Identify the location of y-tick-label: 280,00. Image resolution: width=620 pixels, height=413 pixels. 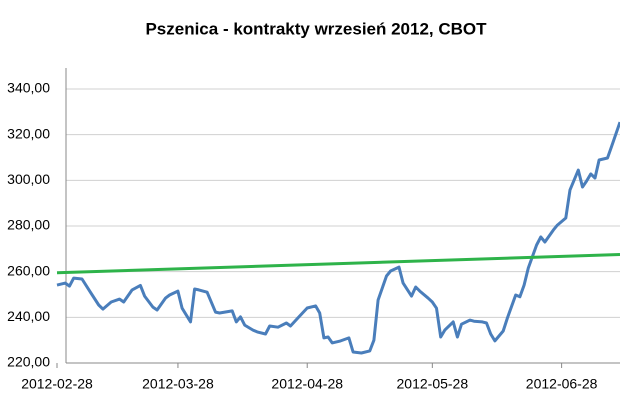
(28, 225).